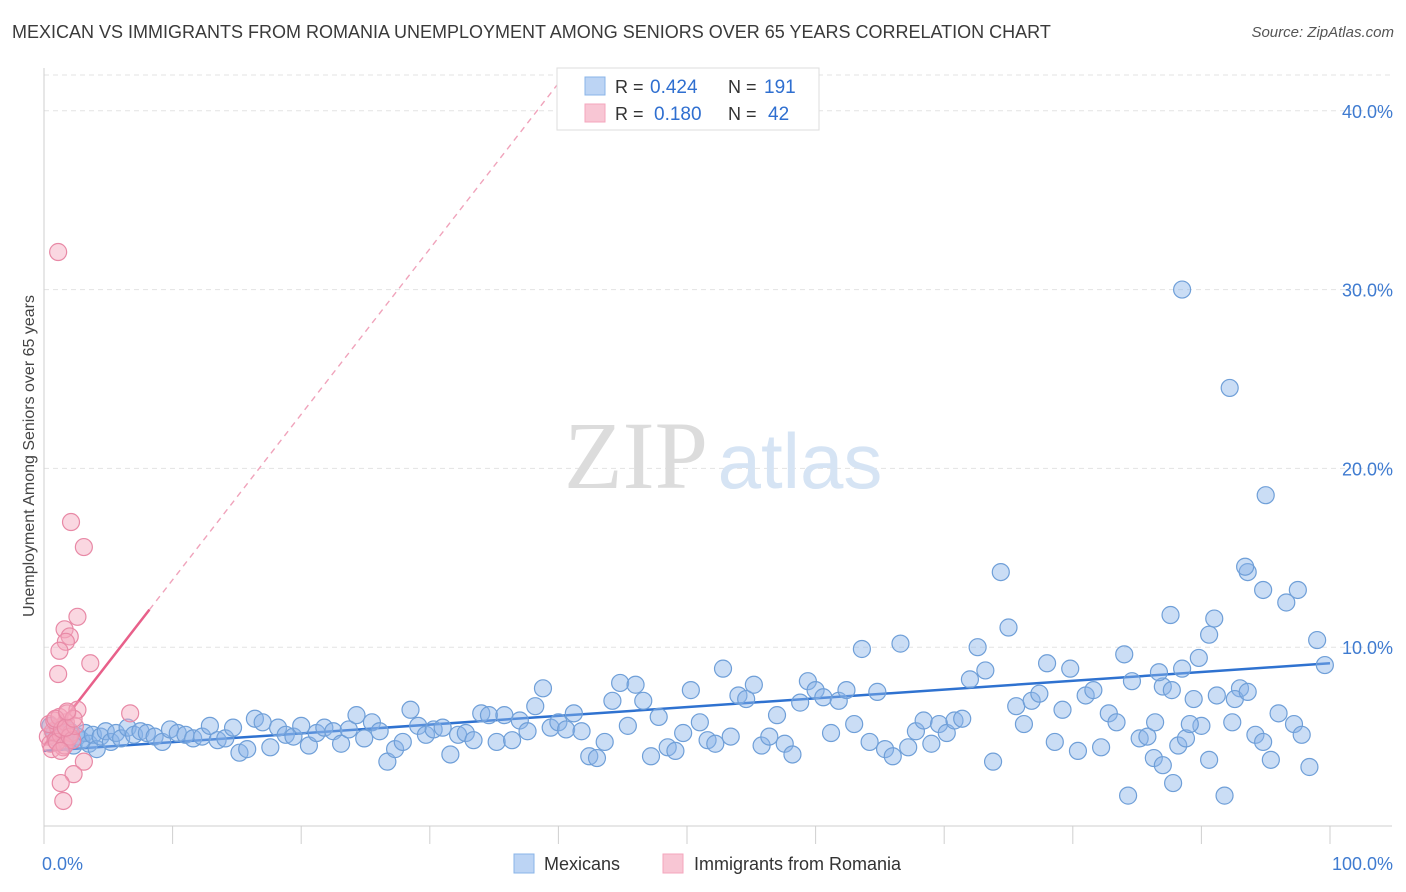 This screenshot has width=1406, height=892. Describe the element at coordinates (62, 864) in the screenshot. I see `x-tick-label-0: 0.0%` at that location.